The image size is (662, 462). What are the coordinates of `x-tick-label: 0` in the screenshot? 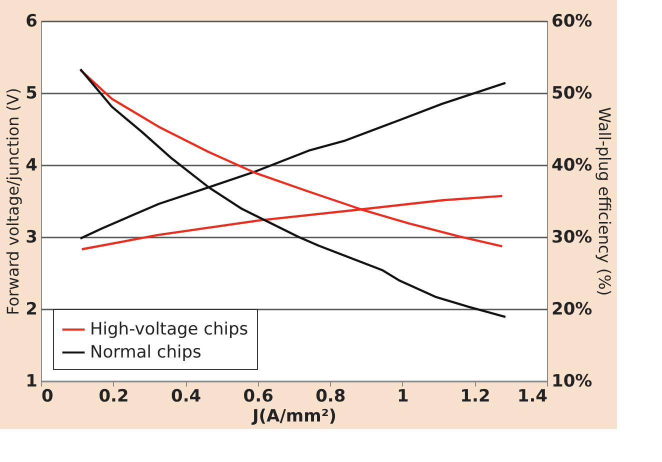 It's located at (48, 396).